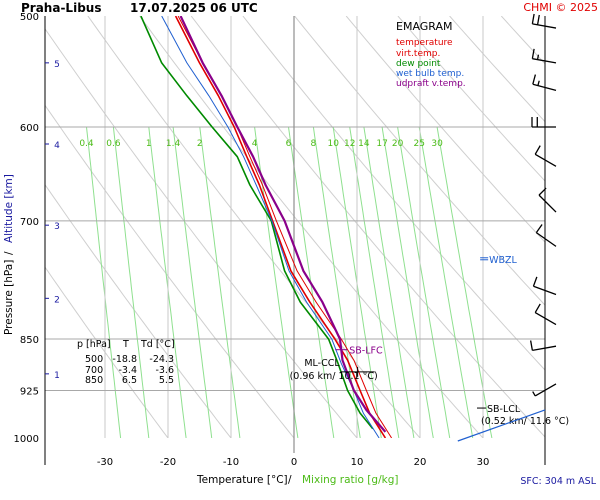 This screenshot has height=500, width=600. Describe the element at coordinates (129, 380) in the screenshot. I see `table-cell: 6.5` at that location.